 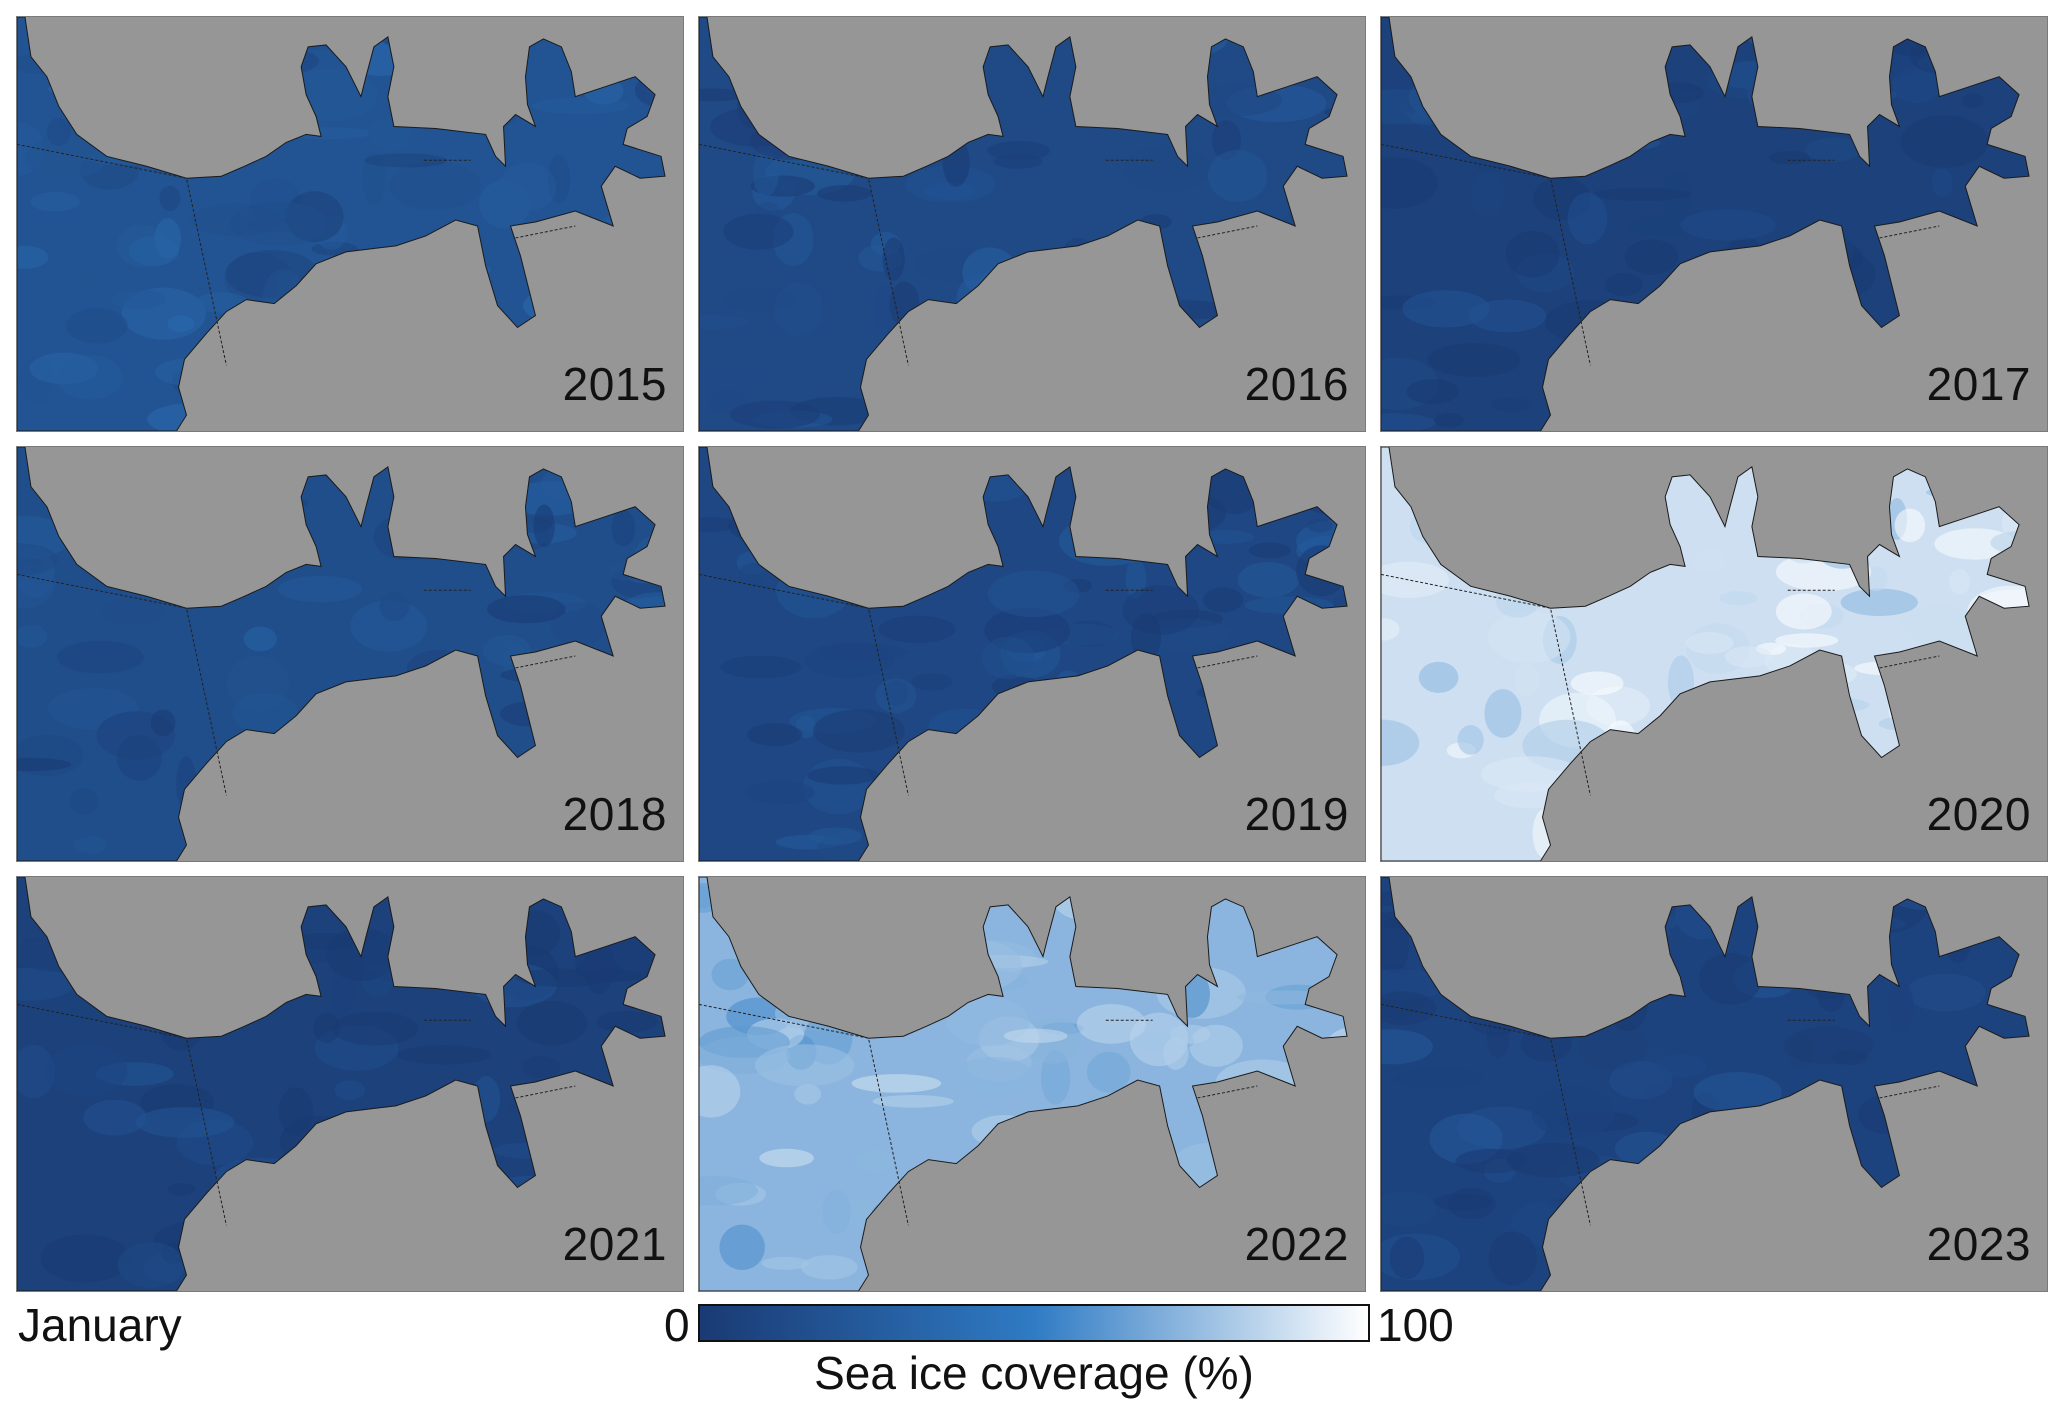 I want to click on map-panel-2021: 2021, so click(x=350, y=1084).